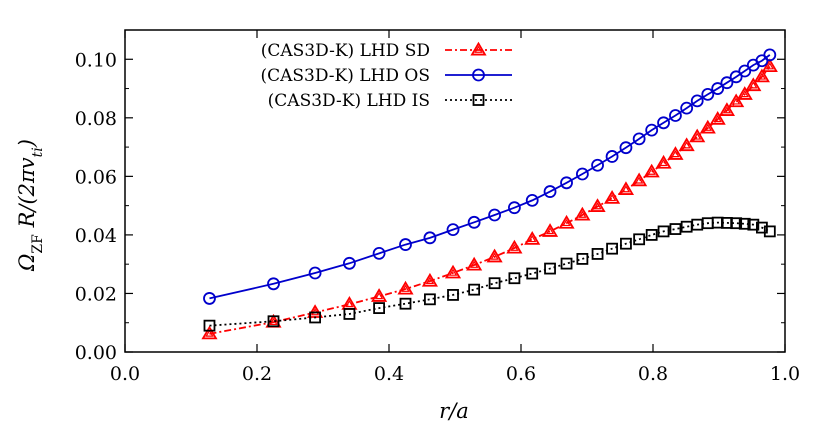  What do you see at coordinates (345, 51) in the screenshot?
I see `legend-label: (CAS3D-K) LHD SD` at bounding box center [345, 51].